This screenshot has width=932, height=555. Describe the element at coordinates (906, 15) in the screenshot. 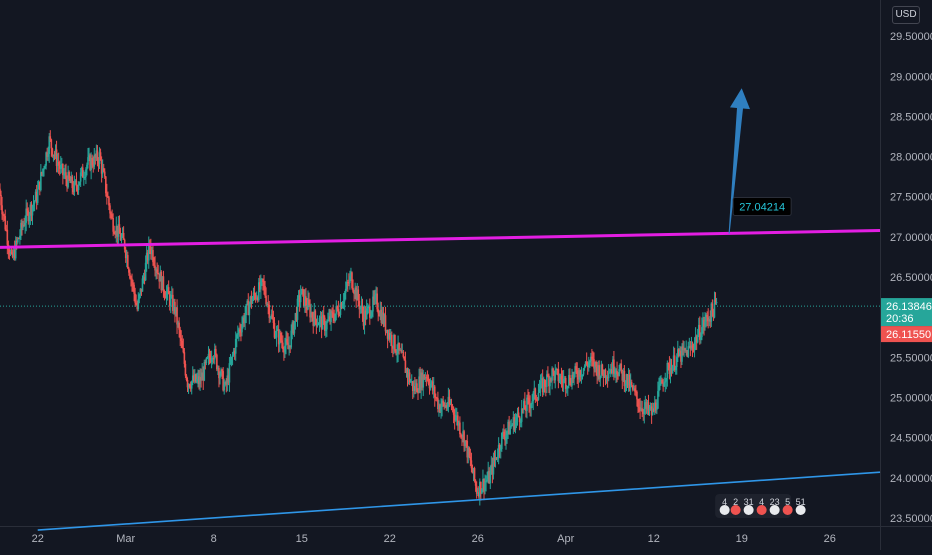

I see `currency-button: USD` at that location.